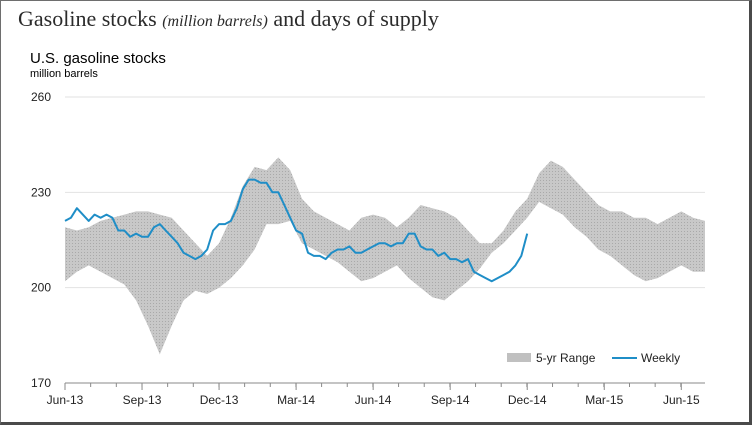 Image resolution: width=752 pixels, height=425 pixels. What do you see at coordinates (219, 400) in the screenshot?
I see `x-tick-label-dec-13: Dec-13` at bounding box center [219, 400].